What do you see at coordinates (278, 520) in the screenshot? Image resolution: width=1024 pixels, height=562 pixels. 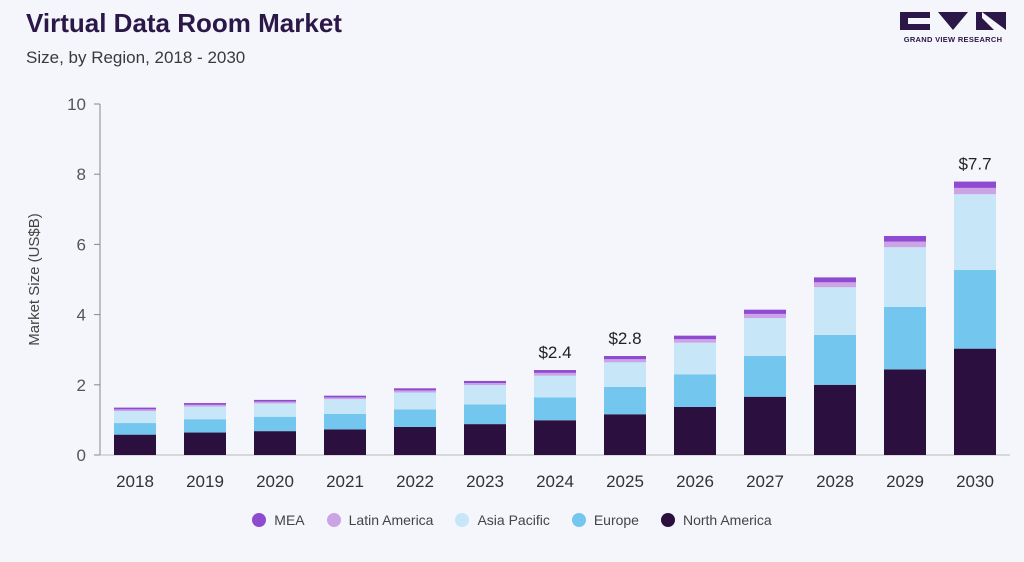 I see `legend-item-mea: MEA` at bounding box center [278, 520].